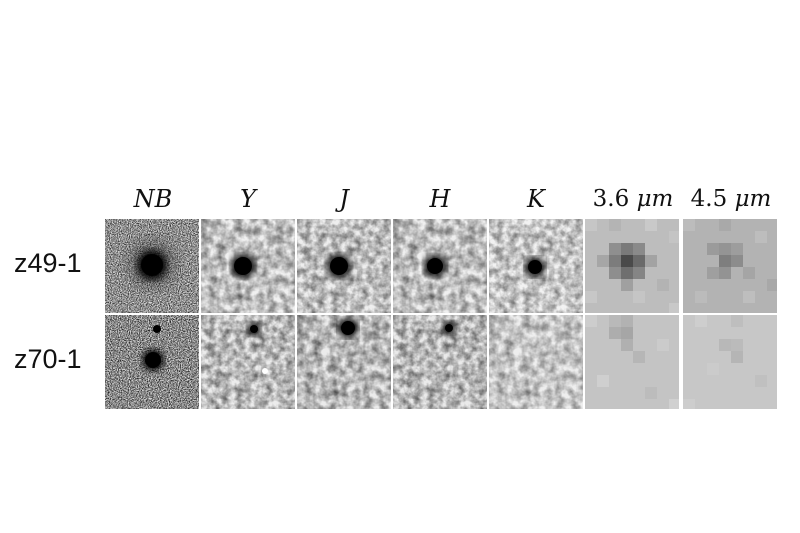 This screenshot has width=800, height=533. Describe the element at coordinates (536, 199) in the screenshot. I see `column-label-k: K` at that location.